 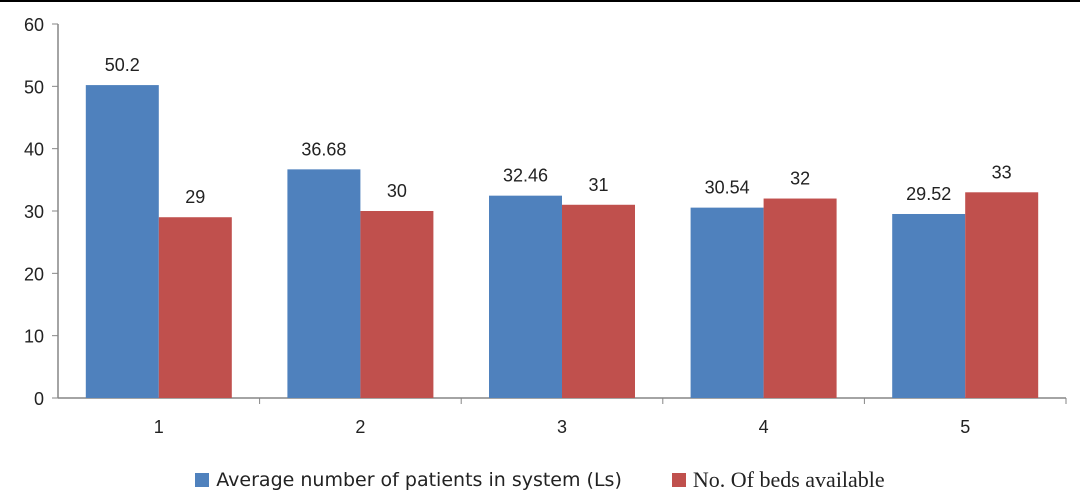 I want to click on data-label: 29, so click(x=195, y=197).